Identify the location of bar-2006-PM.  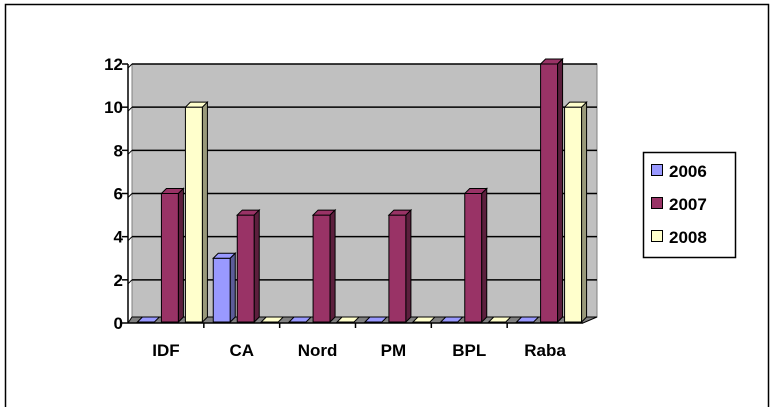
(376, 319).